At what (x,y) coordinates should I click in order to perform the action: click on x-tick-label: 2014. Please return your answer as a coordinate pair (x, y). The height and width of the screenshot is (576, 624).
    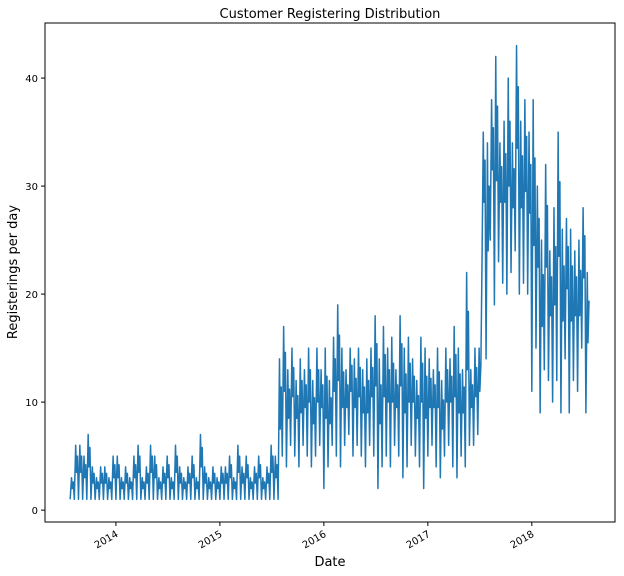
    Looking at the image, I should click on (107, 540).